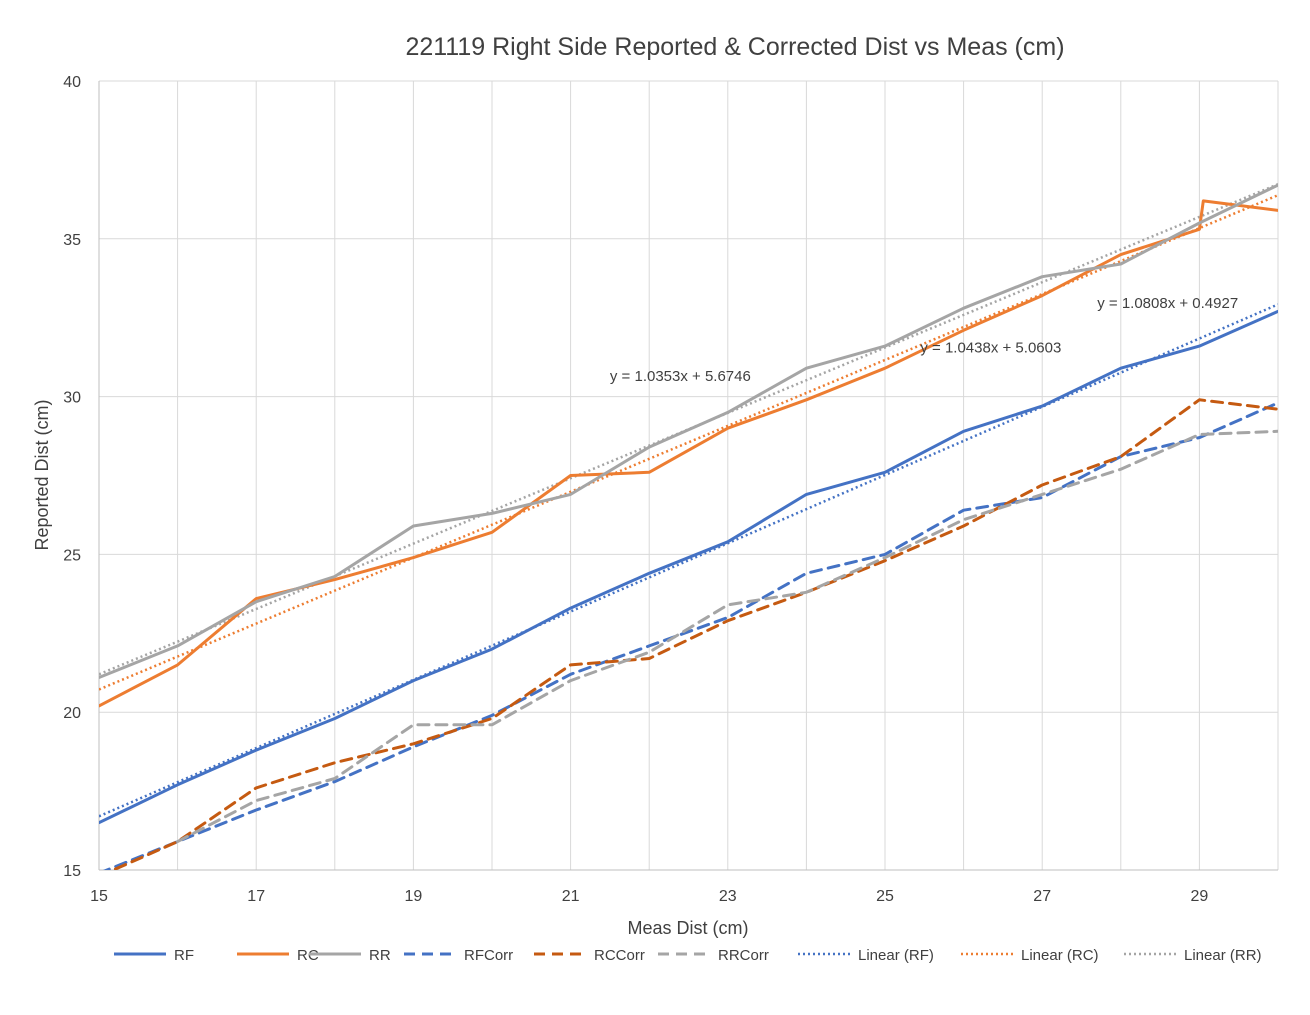 The image size is (1310, 1015). What do you see at coordinates (72, 82) in the screenshot?
I see `y-tick-label: 40` at bounding box center [72, 82].